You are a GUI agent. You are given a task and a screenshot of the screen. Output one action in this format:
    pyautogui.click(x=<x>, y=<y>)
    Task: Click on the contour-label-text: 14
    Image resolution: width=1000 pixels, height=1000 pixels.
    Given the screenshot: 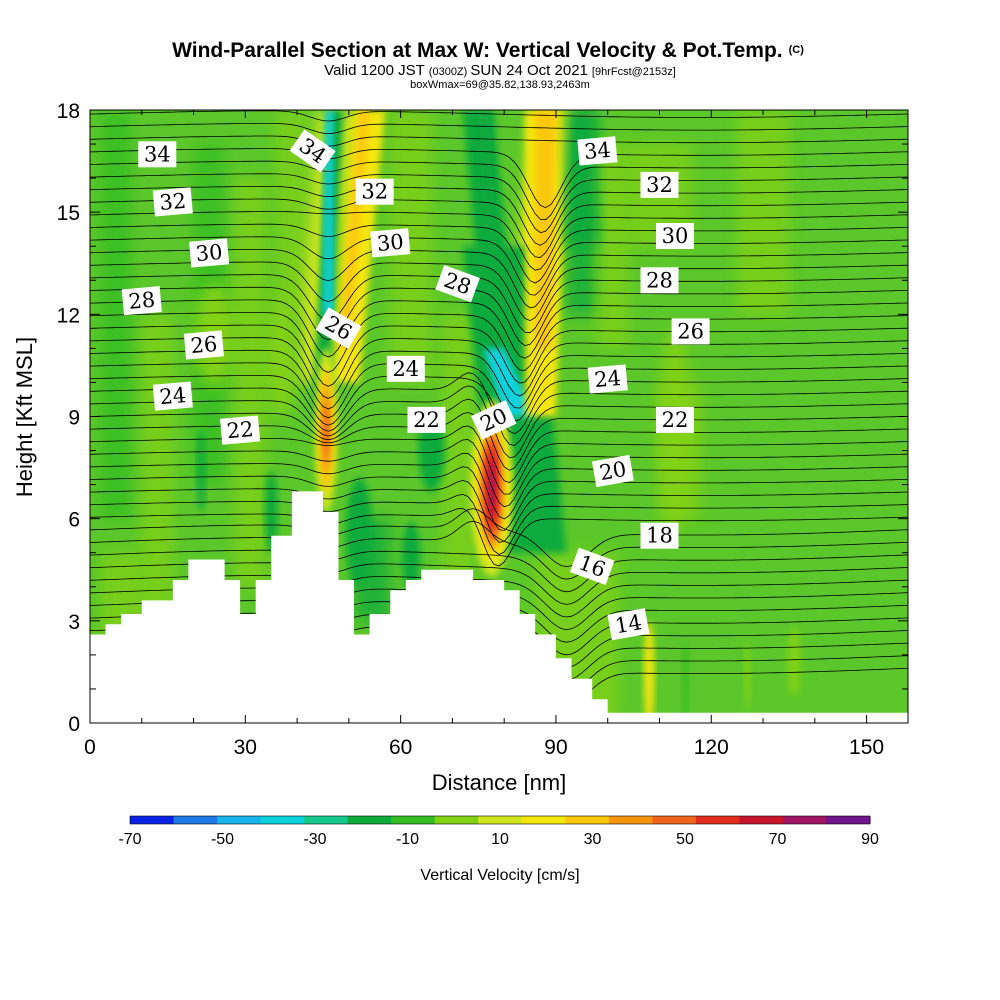 What is the action you would take?
    pyautogui.click(x=628, y=624)
    